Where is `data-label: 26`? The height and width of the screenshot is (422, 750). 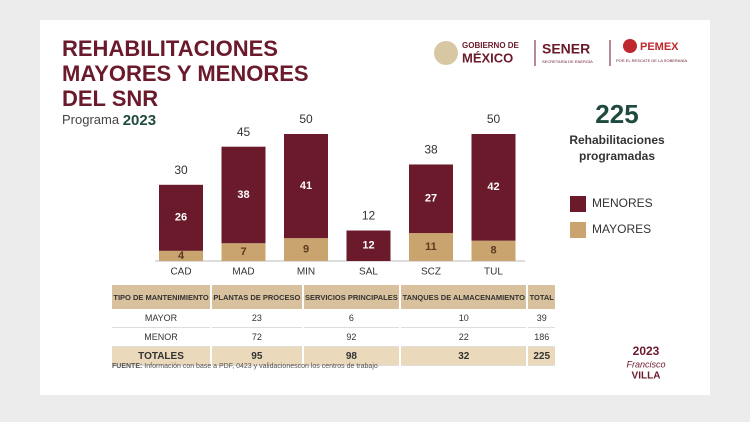 data-label: 26 is located at coordinates (181, 218).